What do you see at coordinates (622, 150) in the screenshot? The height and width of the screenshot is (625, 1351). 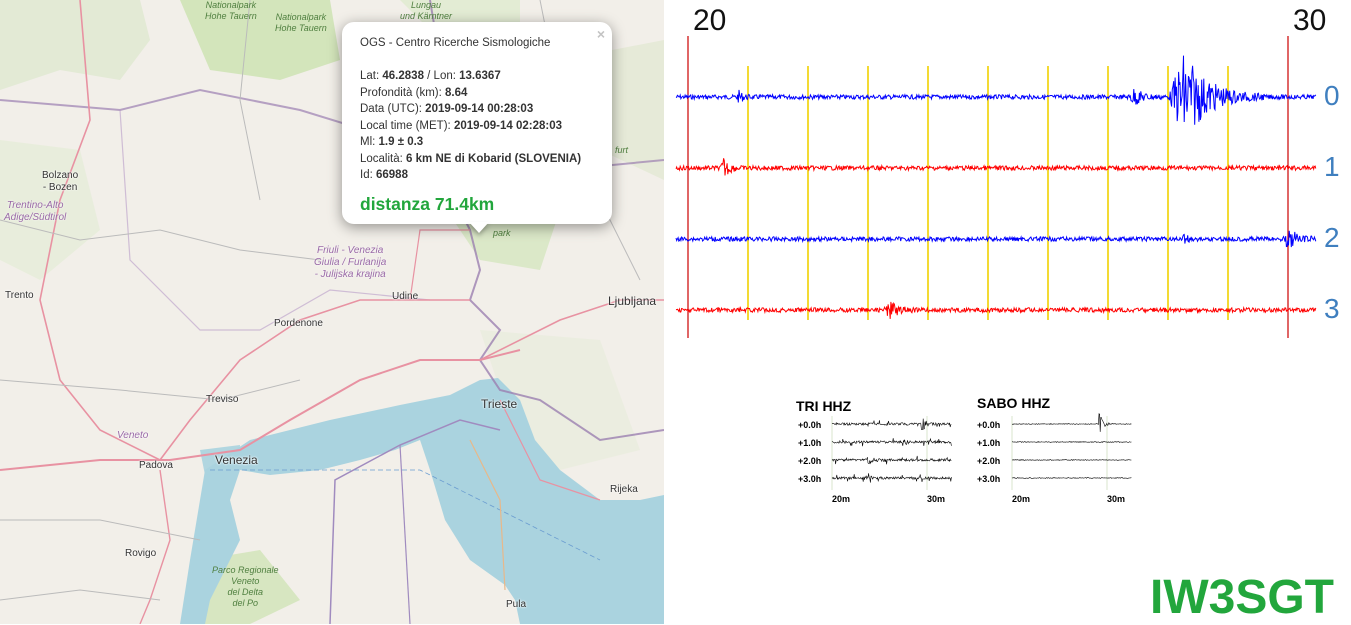 I see `park-label-furt: furt` at bounding box center [622, 150].